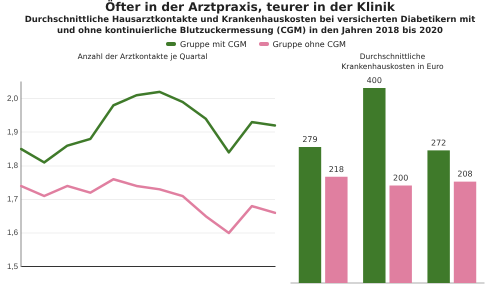  I want to click on y-tick-label: 1,9, so click(12, 131).